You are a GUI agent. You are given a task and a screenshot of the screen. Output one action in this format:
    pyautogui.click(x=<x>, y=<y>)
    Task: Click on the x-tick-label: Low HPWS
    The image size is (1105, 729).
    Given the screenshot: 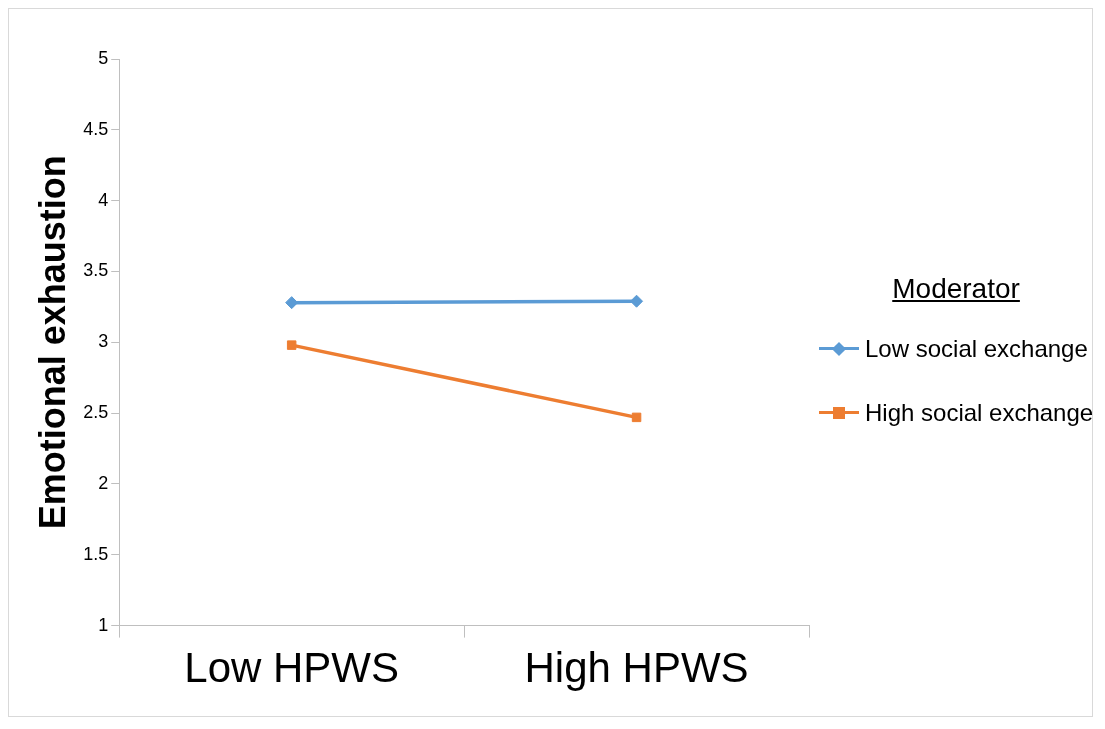 What is the action you would take?
    pyautogui.click(x=292, y=668)
    